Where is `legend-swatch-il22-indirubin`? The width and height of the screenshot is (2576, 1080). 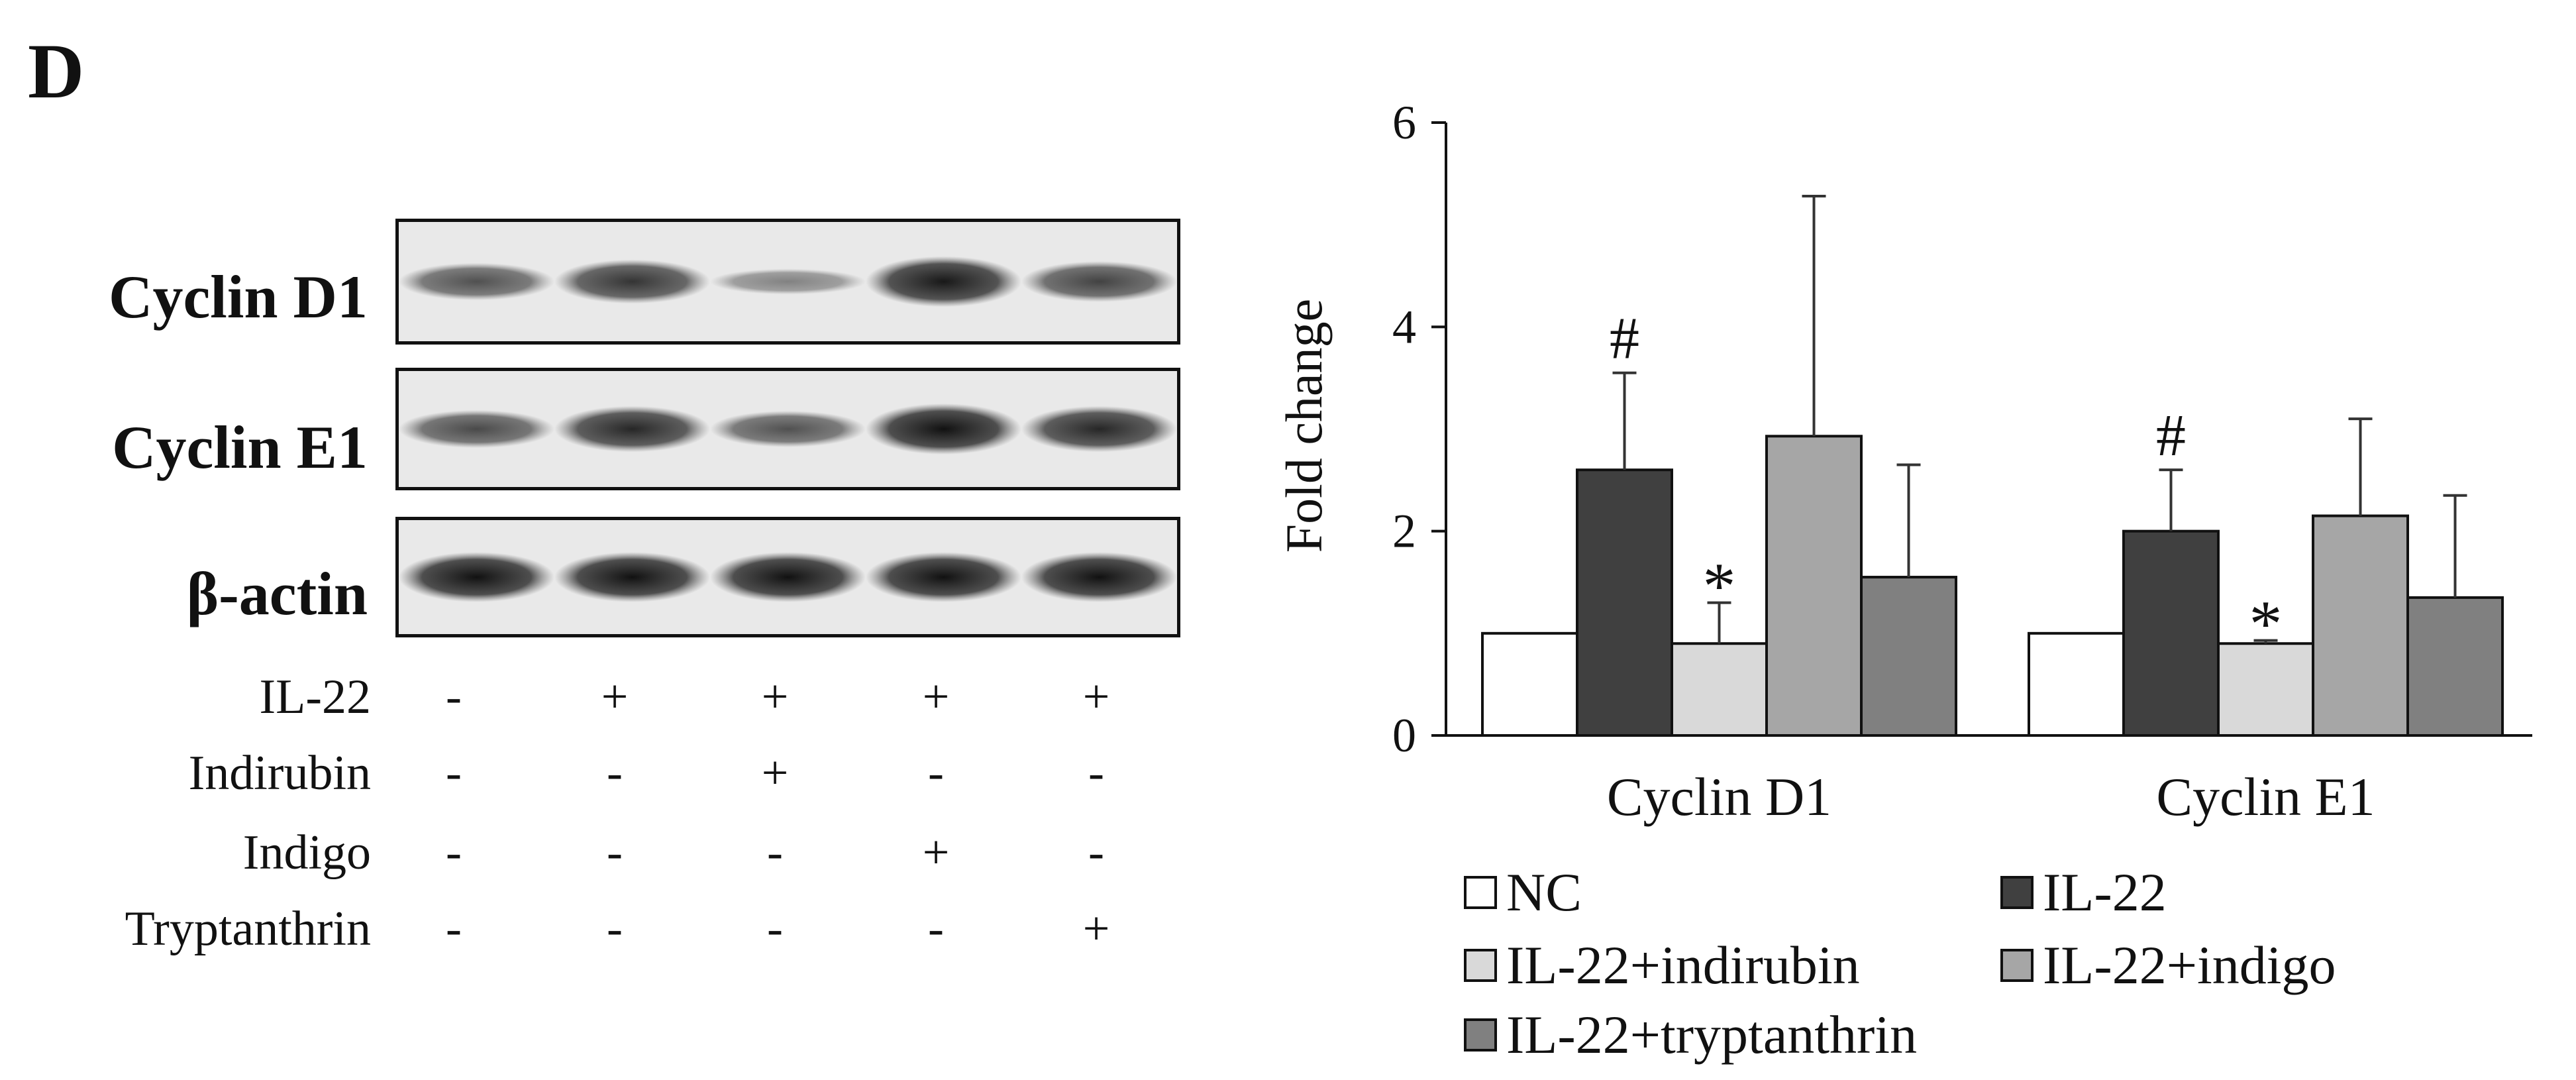
legend-swatch-il22-indirubin is located at coordinates (1480, 965).